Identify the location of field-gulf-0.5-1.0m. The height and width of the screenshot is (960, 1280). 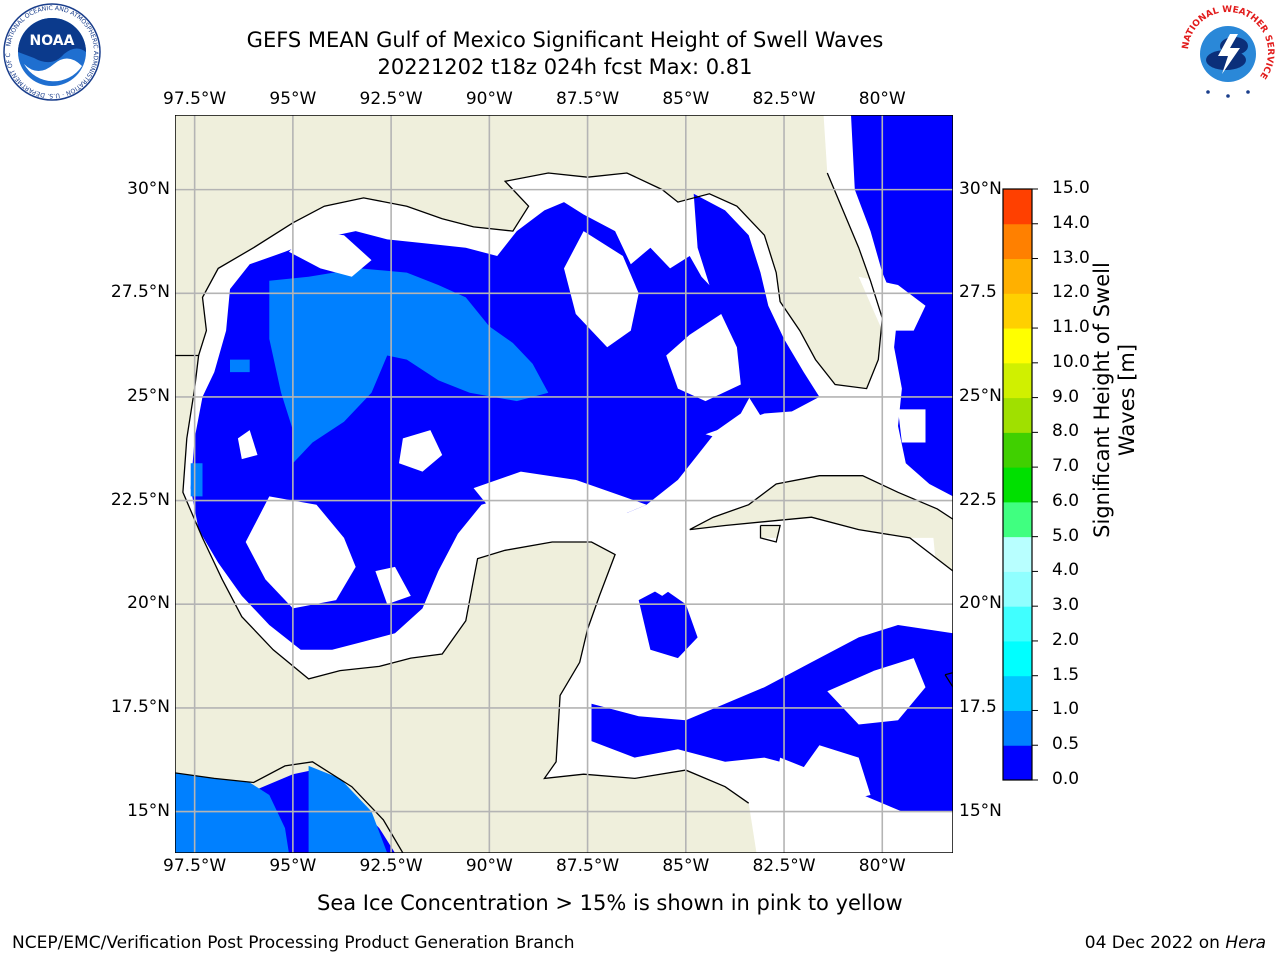
(409, 366).